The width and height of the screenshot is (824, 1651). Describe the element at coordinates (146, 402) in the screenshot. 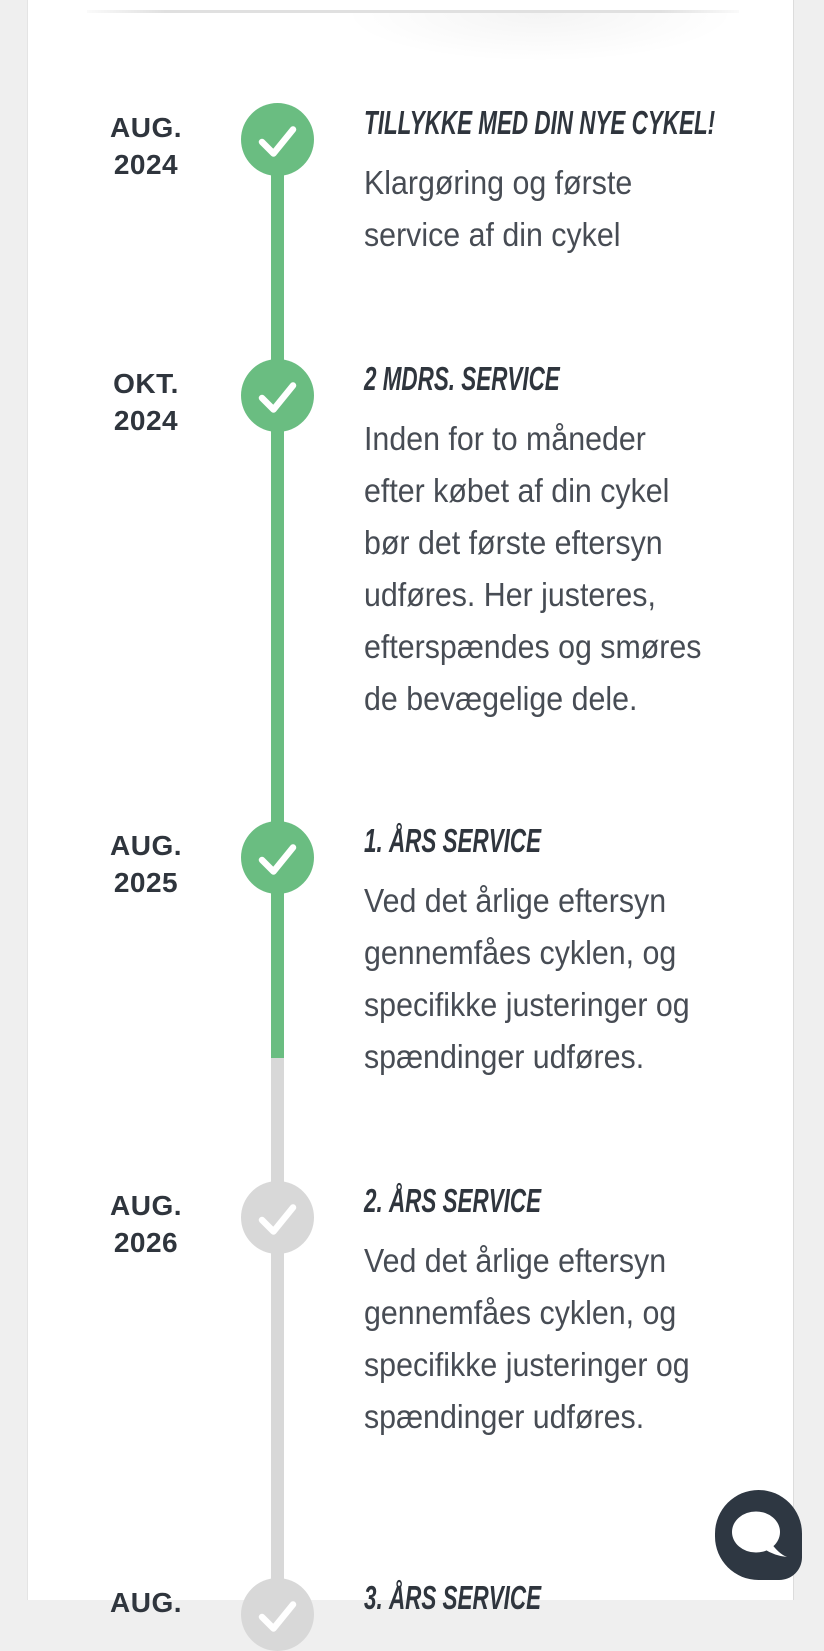

I see `timeline-date: OKT. 2024` at that location.